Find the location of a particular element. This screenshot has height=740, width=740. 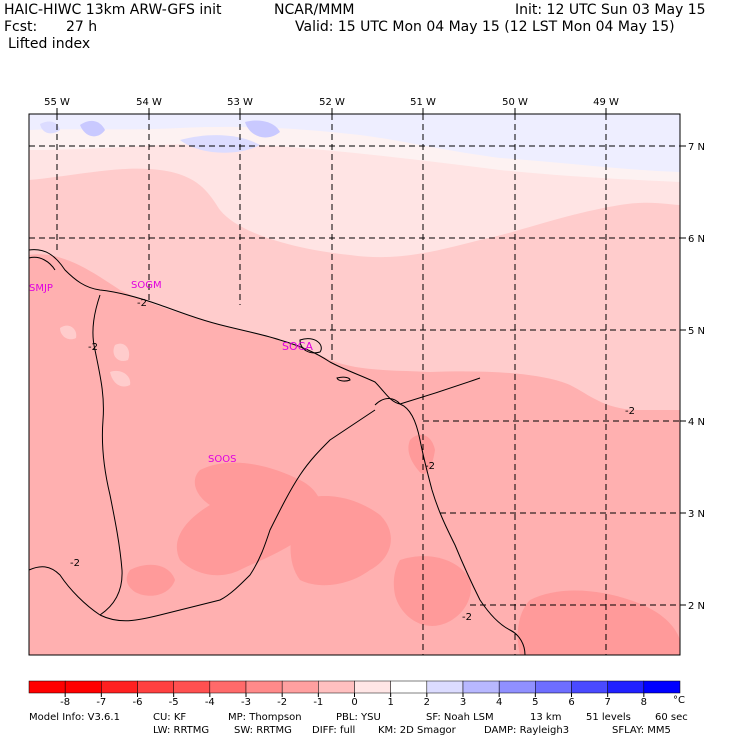

coastline is located at coordinates (387, 402).